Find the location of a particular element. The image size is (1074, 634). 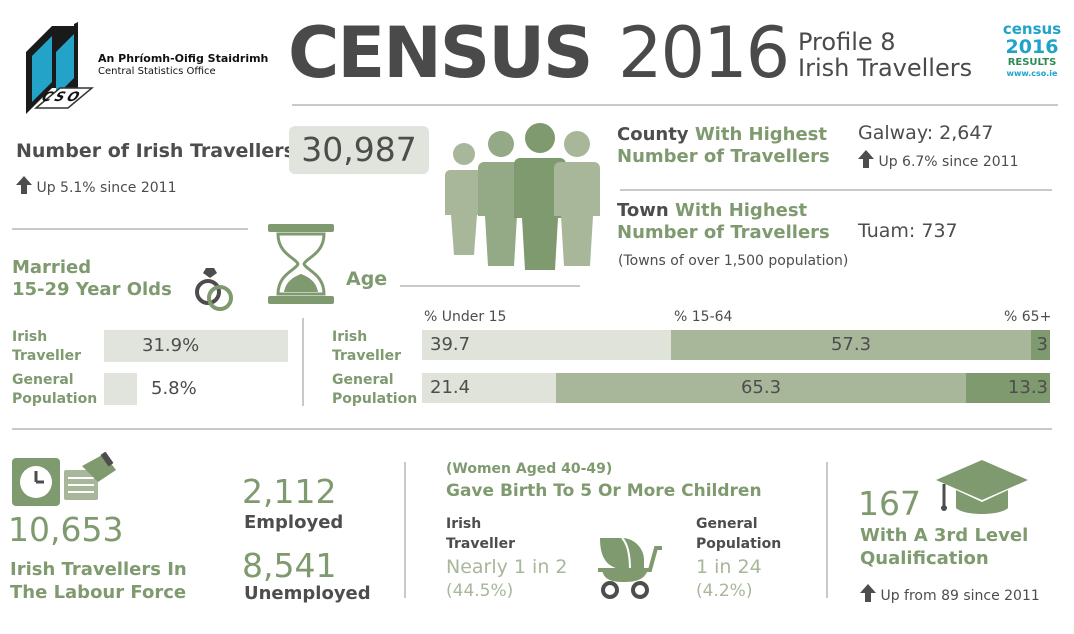

county-label: County With Highest Number of Travellers is located at coordinates (723, 146).